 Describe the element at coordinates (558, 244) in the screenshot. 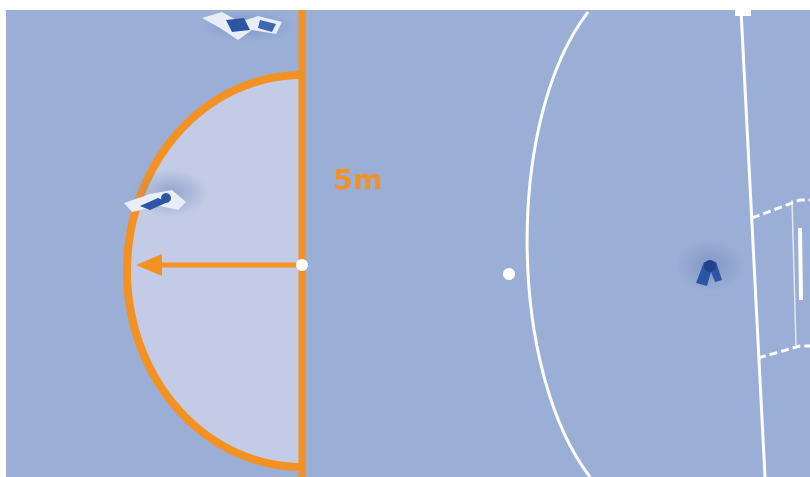

I see `penalty-area-line` at that location.